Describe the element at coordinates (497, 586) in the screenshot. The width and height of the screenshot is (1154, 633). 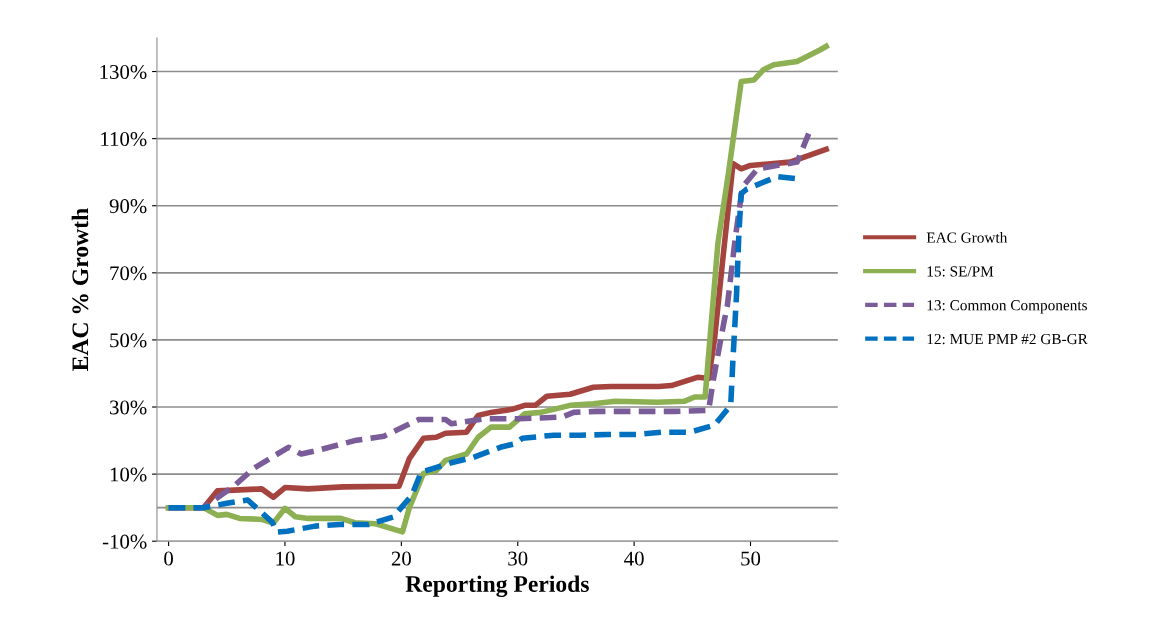
I see `x-axis-title: Reporting Periods` at that location.